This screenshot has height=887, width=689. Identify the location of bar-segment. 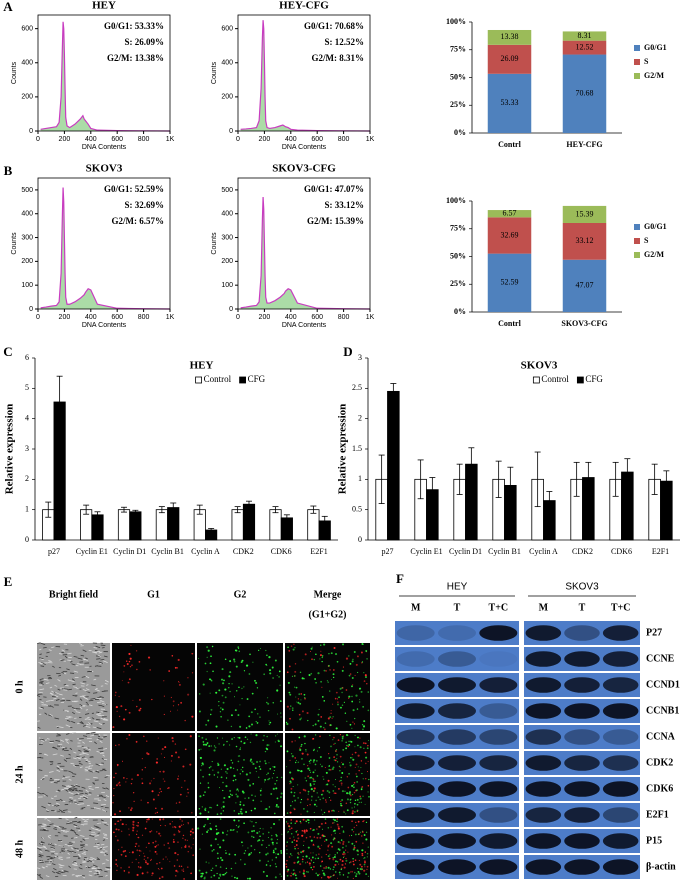
(509, 59).